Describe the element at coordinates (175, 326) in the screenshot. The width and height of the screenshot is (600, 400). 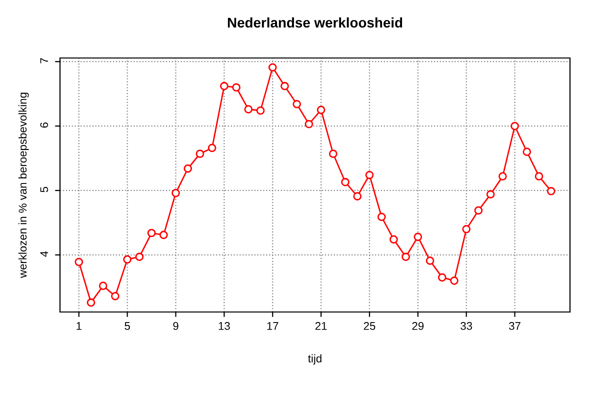
I see `x-tick-label: 9` at that location.